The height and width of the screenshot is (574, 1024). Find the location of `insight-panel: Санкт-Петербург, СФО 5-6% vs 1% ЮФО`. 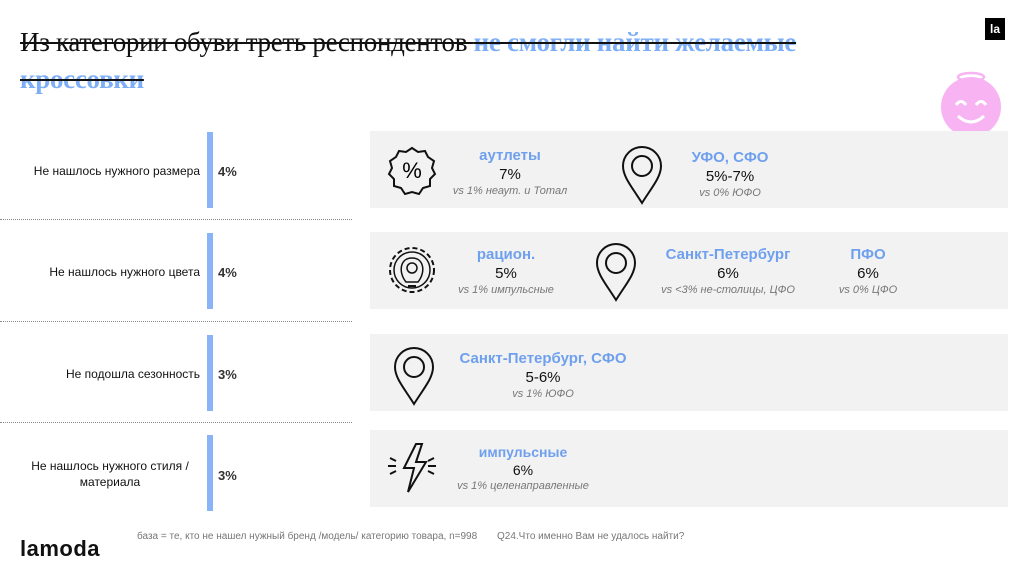

insight-panel: Санкт-Петербург, СФО 5-6% vs 1% ЮФО is located at coordinates (689, 372).